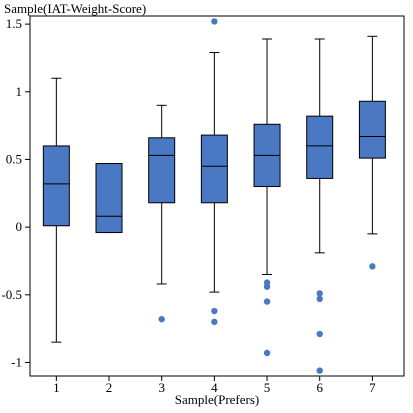 Image resolution: width=413 pixels, height=413 pixels. Describe the element at coordinates (161, 387) in the screenshot. I see `x-tick-label: 3` at that location.